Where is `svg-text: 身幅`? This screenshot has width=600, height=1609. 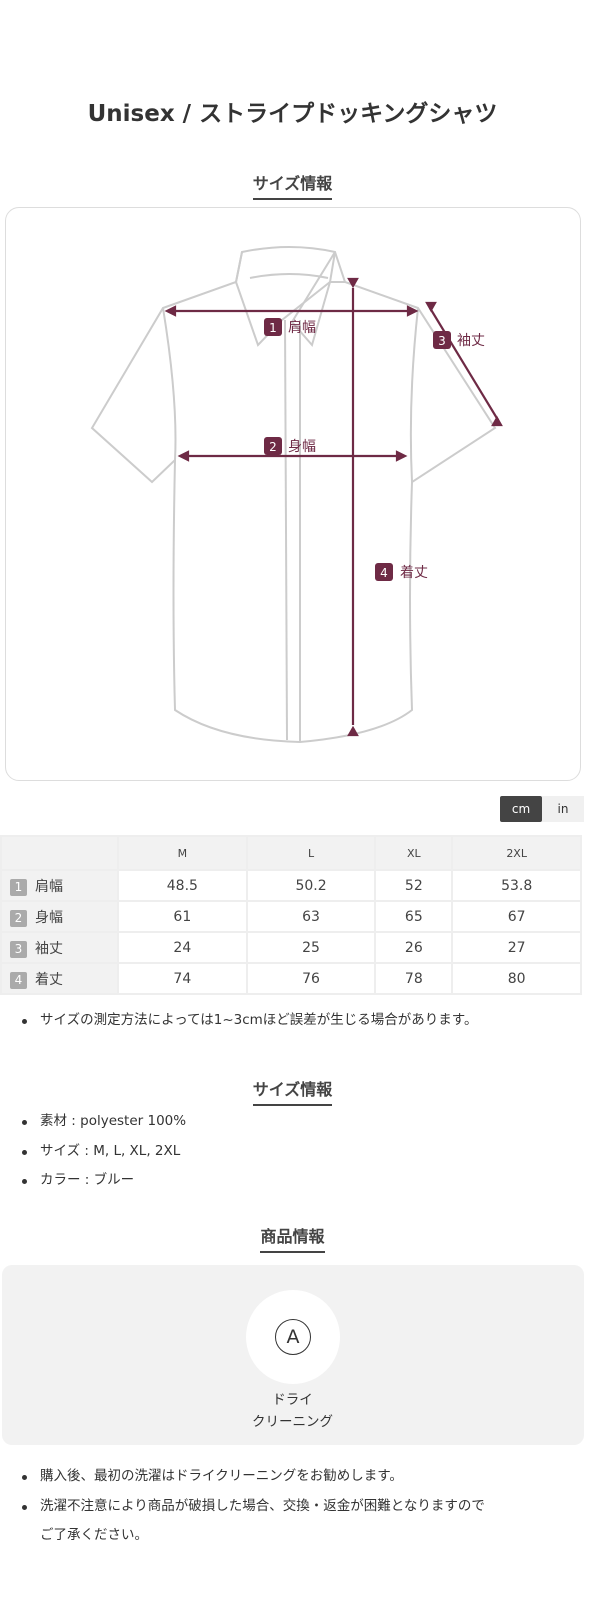
svg-text: 身幅 is located at coordinates (302, 447).